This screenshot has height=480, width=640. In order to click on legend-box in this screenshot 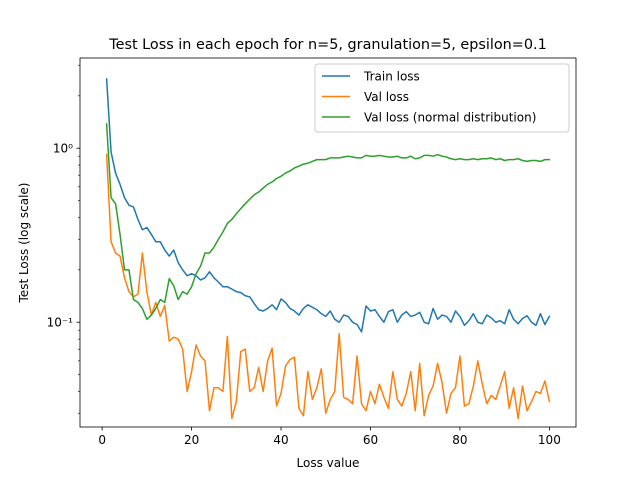, I will do `click(442, 98)`.